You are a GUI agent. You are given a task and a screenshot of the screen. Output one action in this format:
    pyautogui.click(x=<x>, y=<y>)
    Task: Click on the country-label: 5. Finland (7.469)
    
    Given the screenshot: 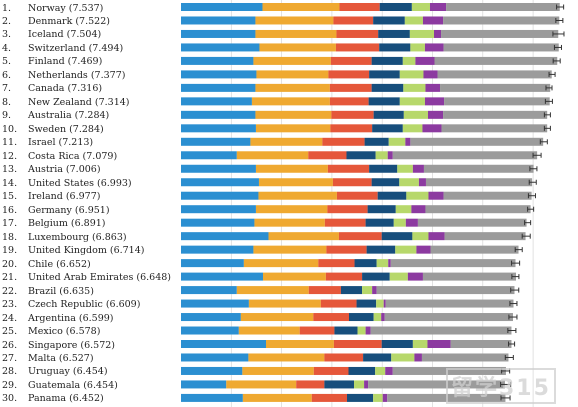 What is the action you would take?
    pyautogui.click(x=52, y=62)
    